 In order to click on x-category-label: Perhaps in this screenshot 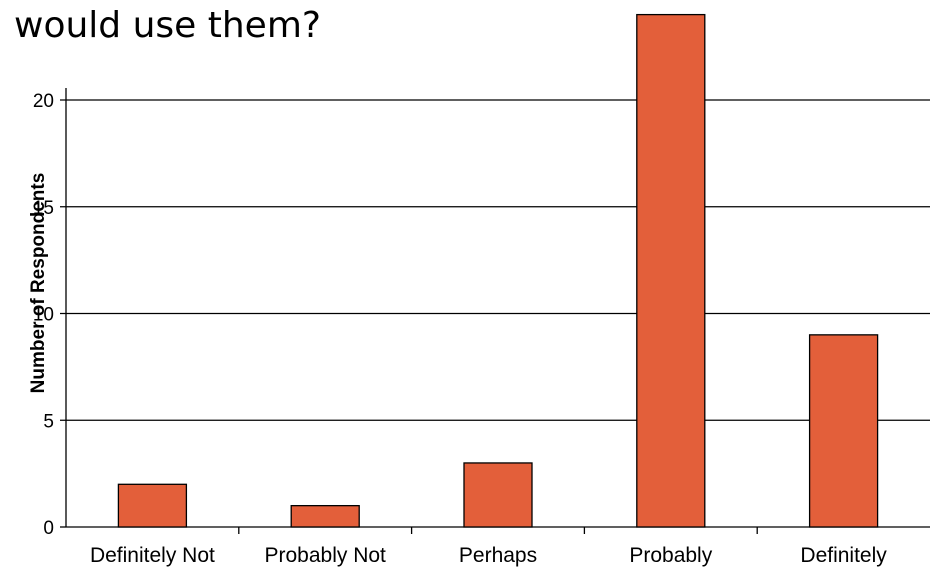, I will do `click(498, 555)`.